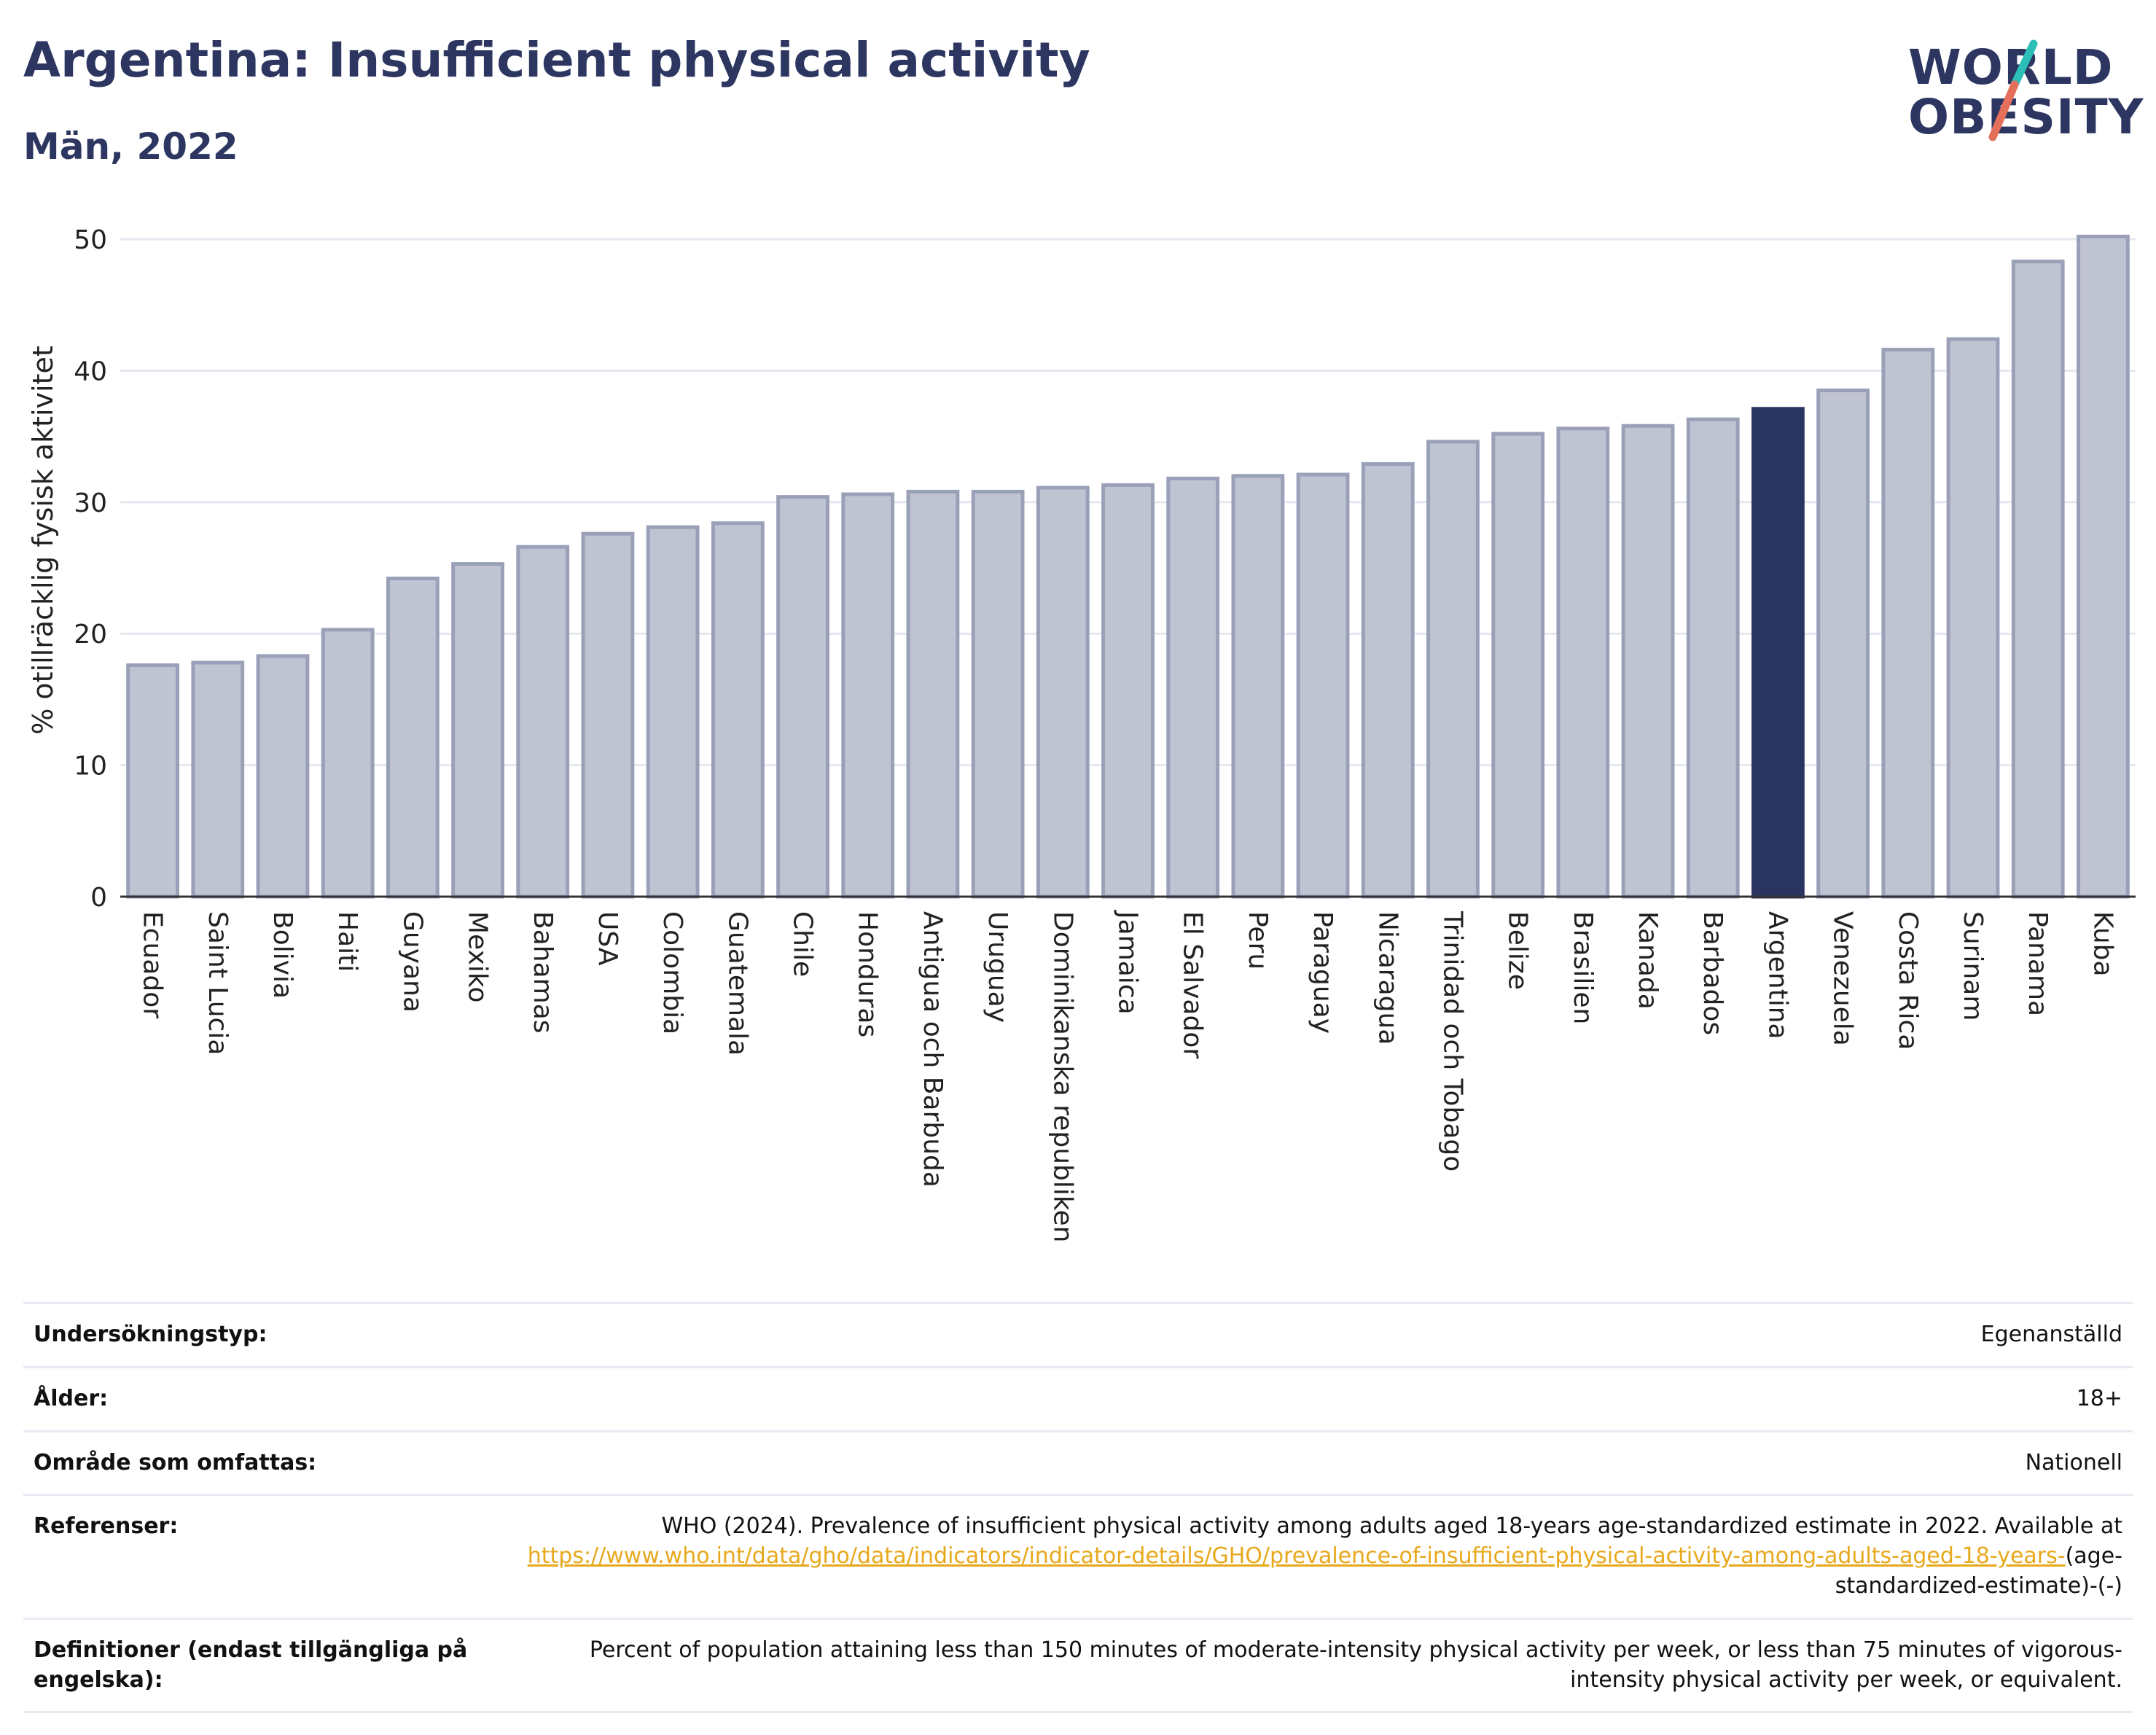 Image resolution: width=2156 pixels, height=1735 pixels. Describe the element at coordinates (543, 722) in the screenshot. I see `bar-bahamas` at that location.